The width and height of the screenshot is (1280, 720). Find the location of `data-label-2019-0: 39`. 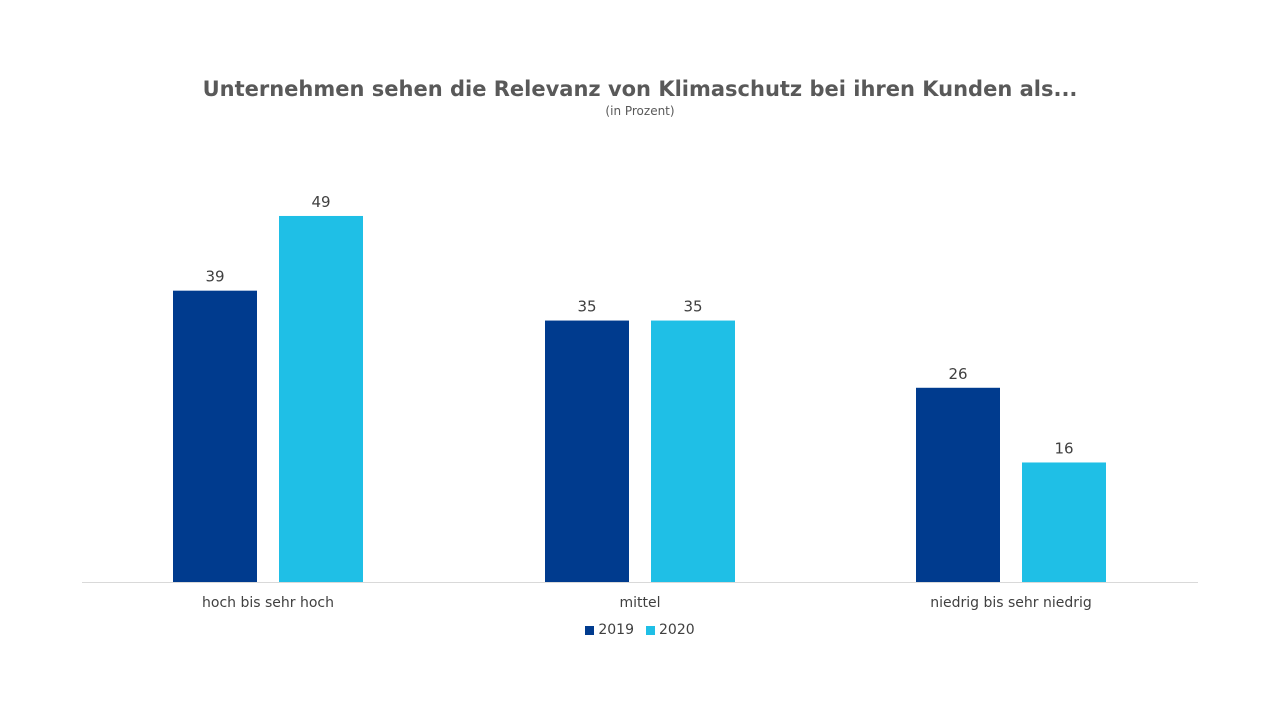

data-label-2019-0: 39 is located at coordinates (214, 277).